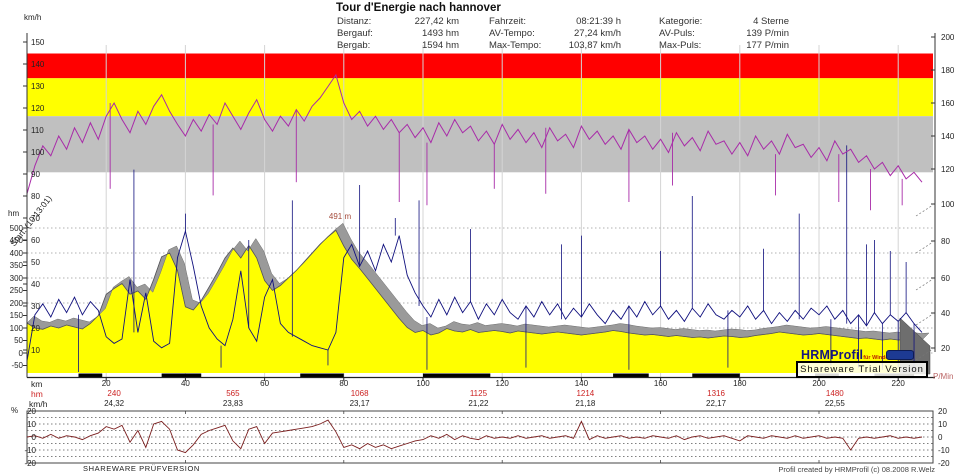  What do you see at coordinates (767, 33) in the screenshot?
I see `stat-value: 139 P/min` at bounding box center [767, 33].